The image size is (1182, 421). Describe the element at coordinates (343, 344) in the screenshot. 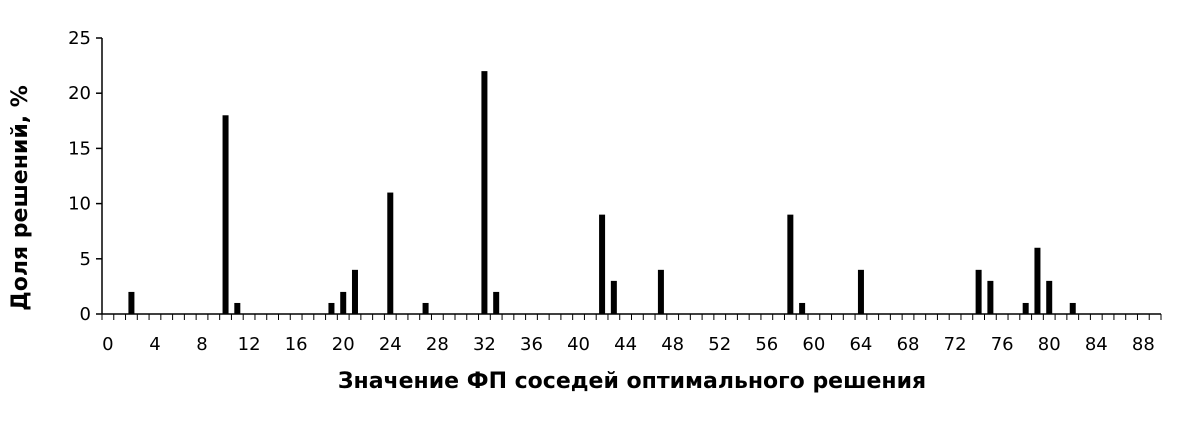

I see `x-tick-label: 20` at that location.